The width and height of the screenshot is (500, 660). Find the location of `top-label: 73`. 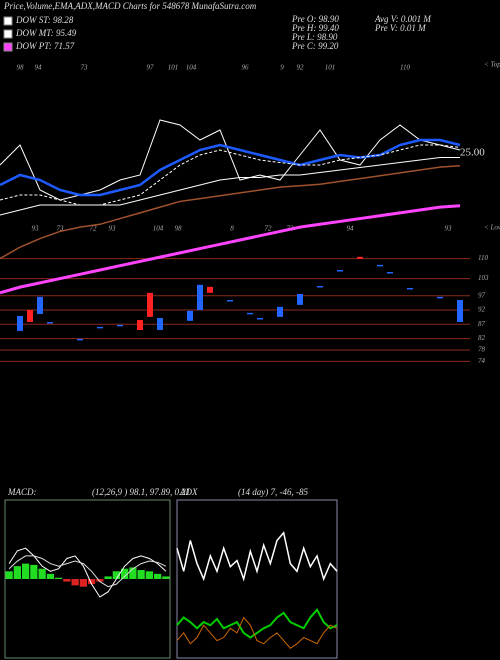

top-label: 73 is located at coordinates (85, 68).